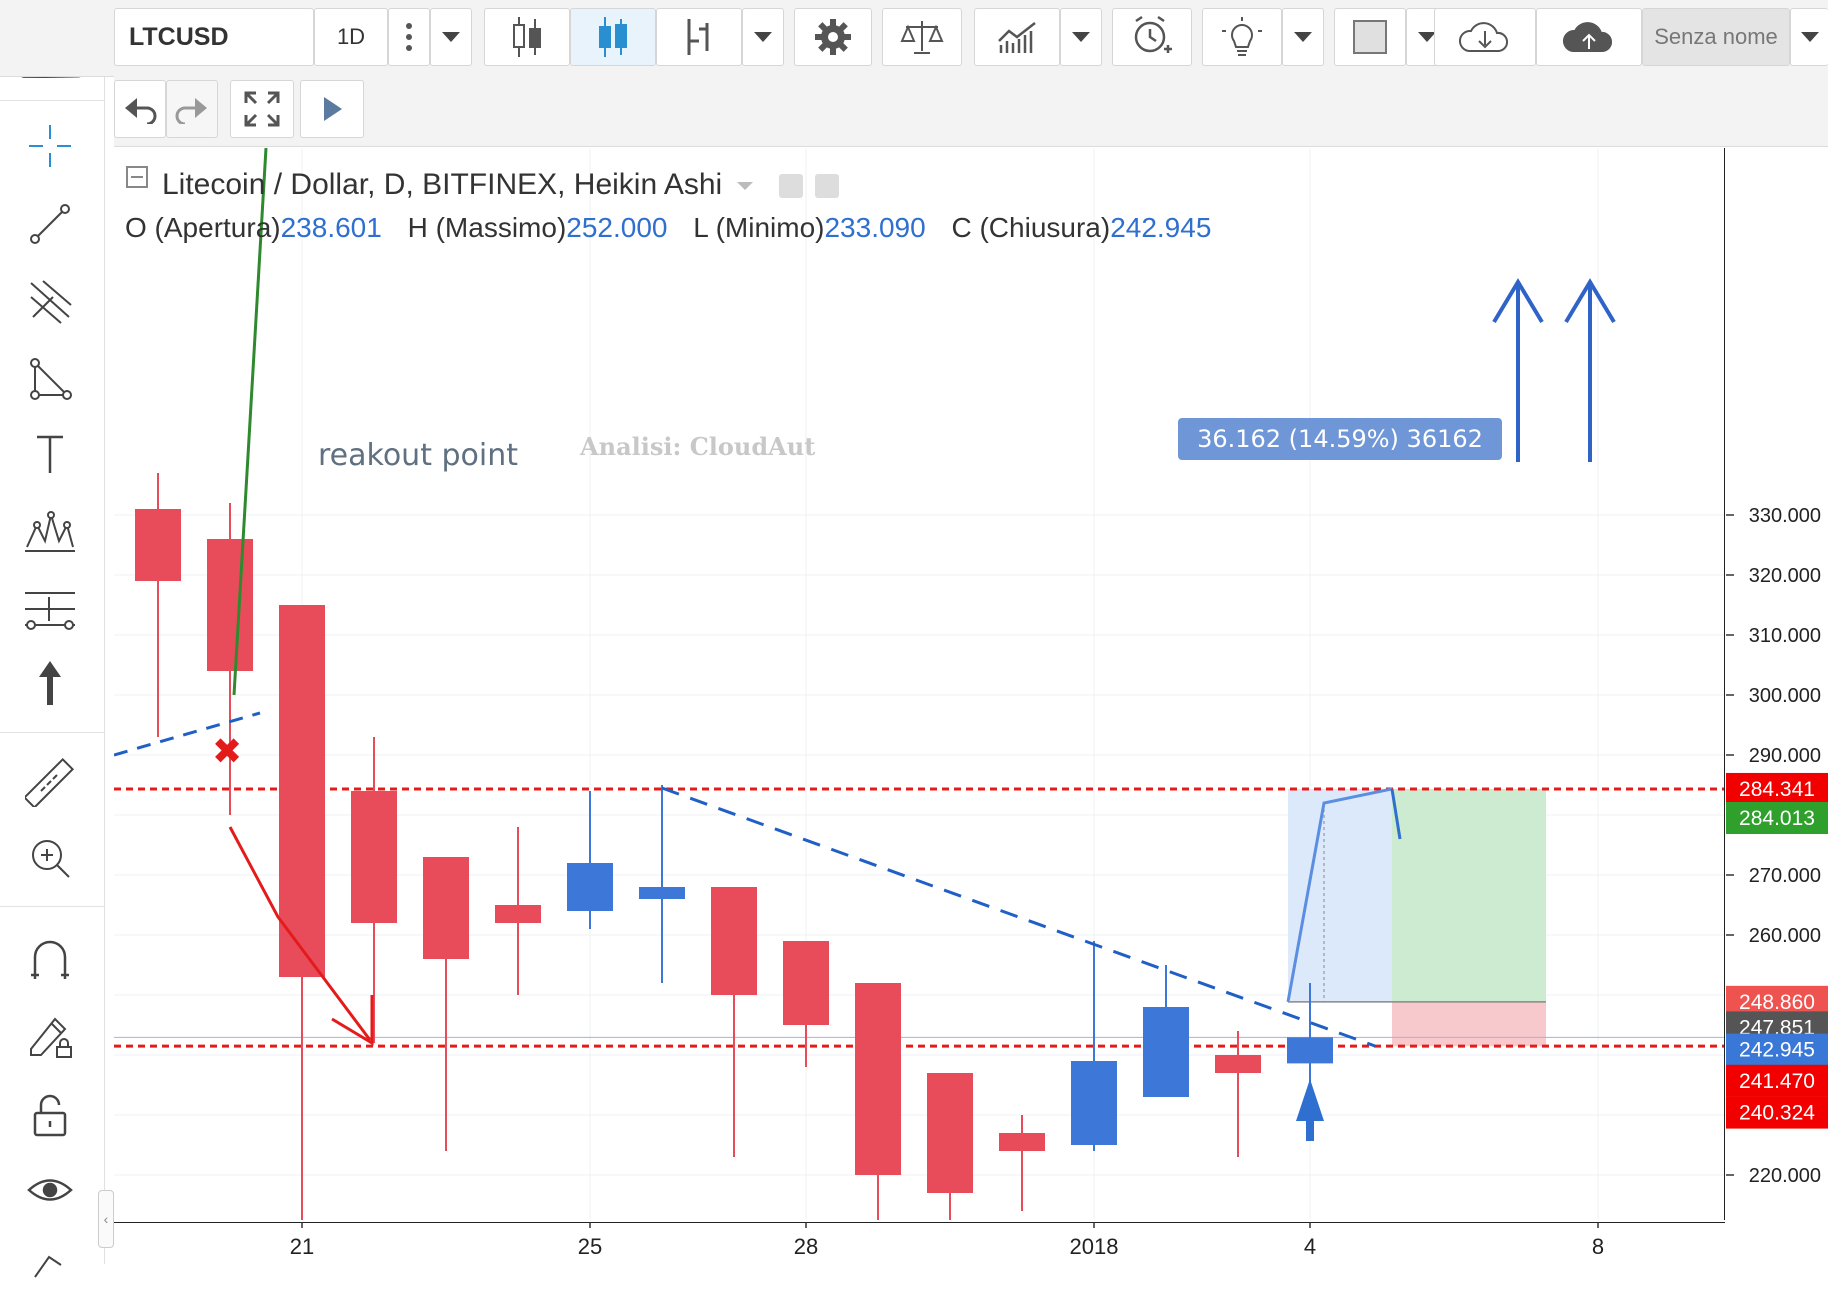  What do you see at coordinates (250, 422) in the screenshot?
I see `green-trend-line` at bounding box center [250, 422].